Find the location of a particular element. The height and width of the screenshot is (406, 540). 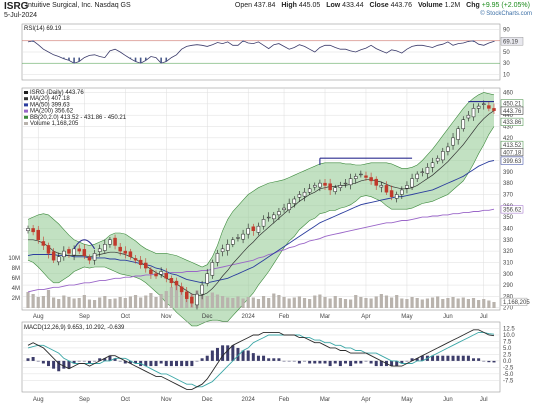

right-value-label: 356.62 is located at coordinates (512, 211).